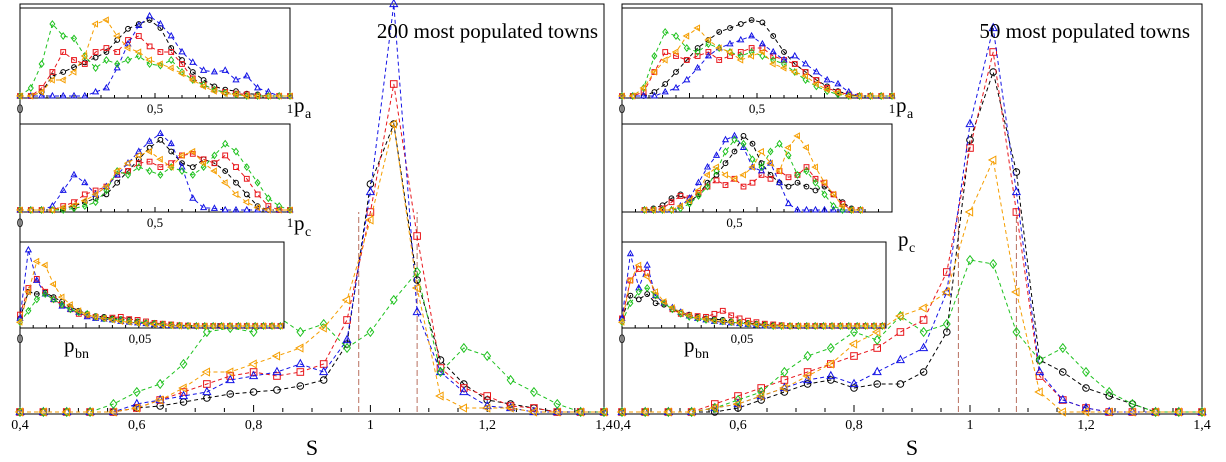  Describe the element at coordinates (154, 180) in the screenshot. I see `left-inset-pc-series-orange` at that location.